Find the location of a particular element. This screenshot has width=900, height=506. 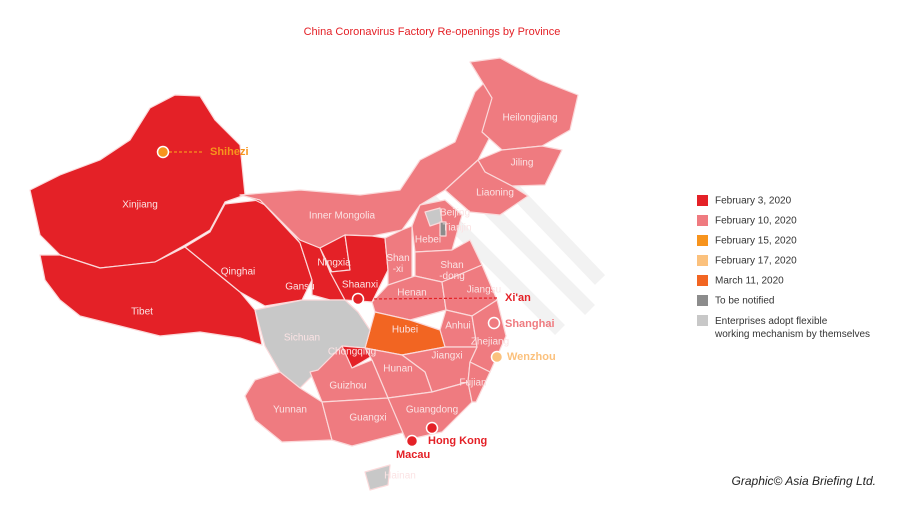

city-label: Macau is located at coordinates (413, 455).